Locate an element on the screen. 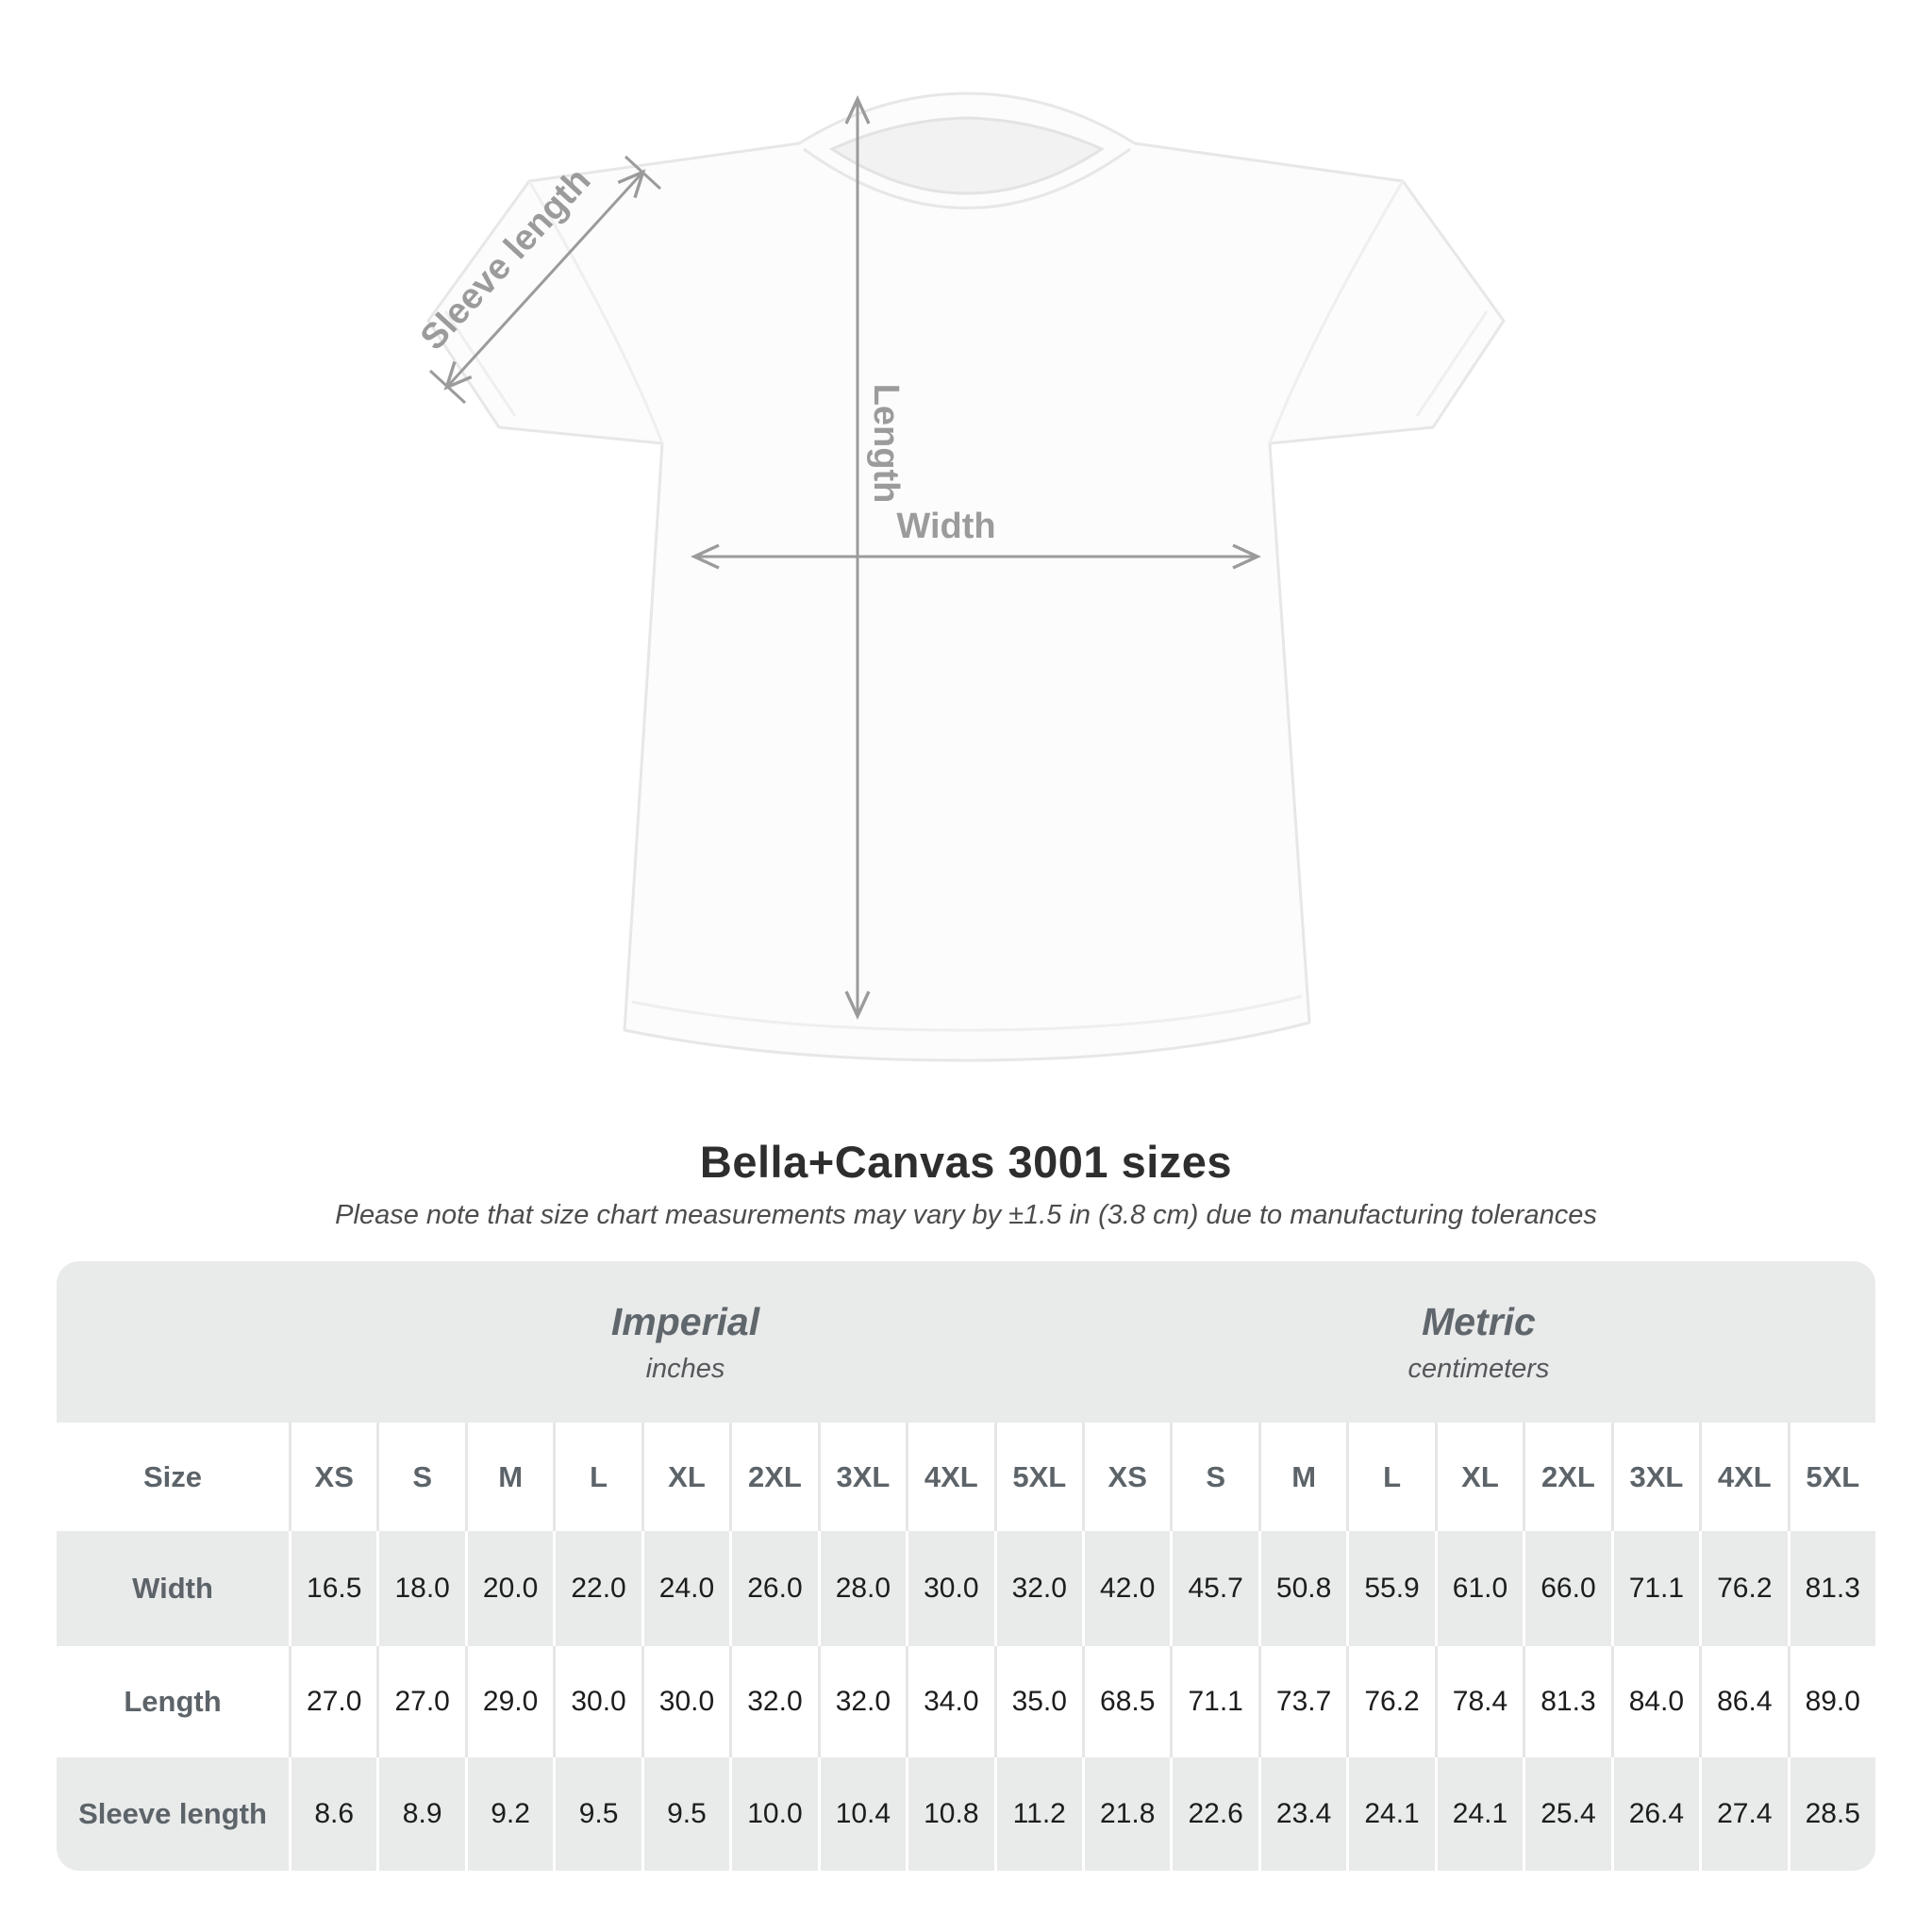 This screenshot has width=1932, height=1932. metric-label: Metric is located at coordinates (1479, 1321).